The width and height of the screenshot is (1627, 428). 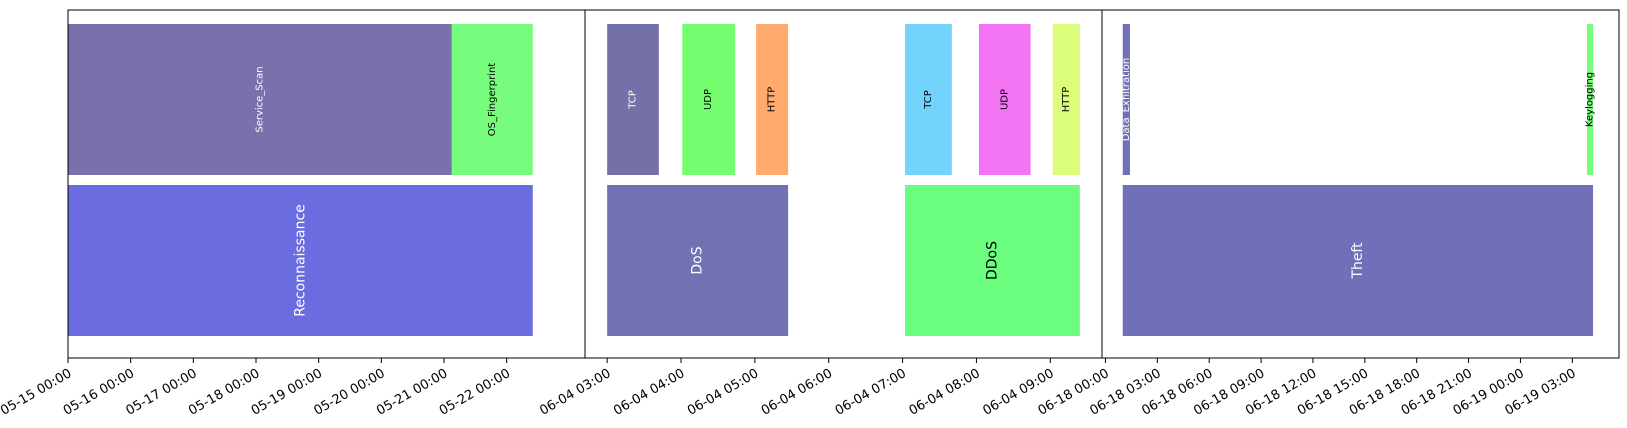 I want to click on category-label: DDoS, so click(x=992, y=260).